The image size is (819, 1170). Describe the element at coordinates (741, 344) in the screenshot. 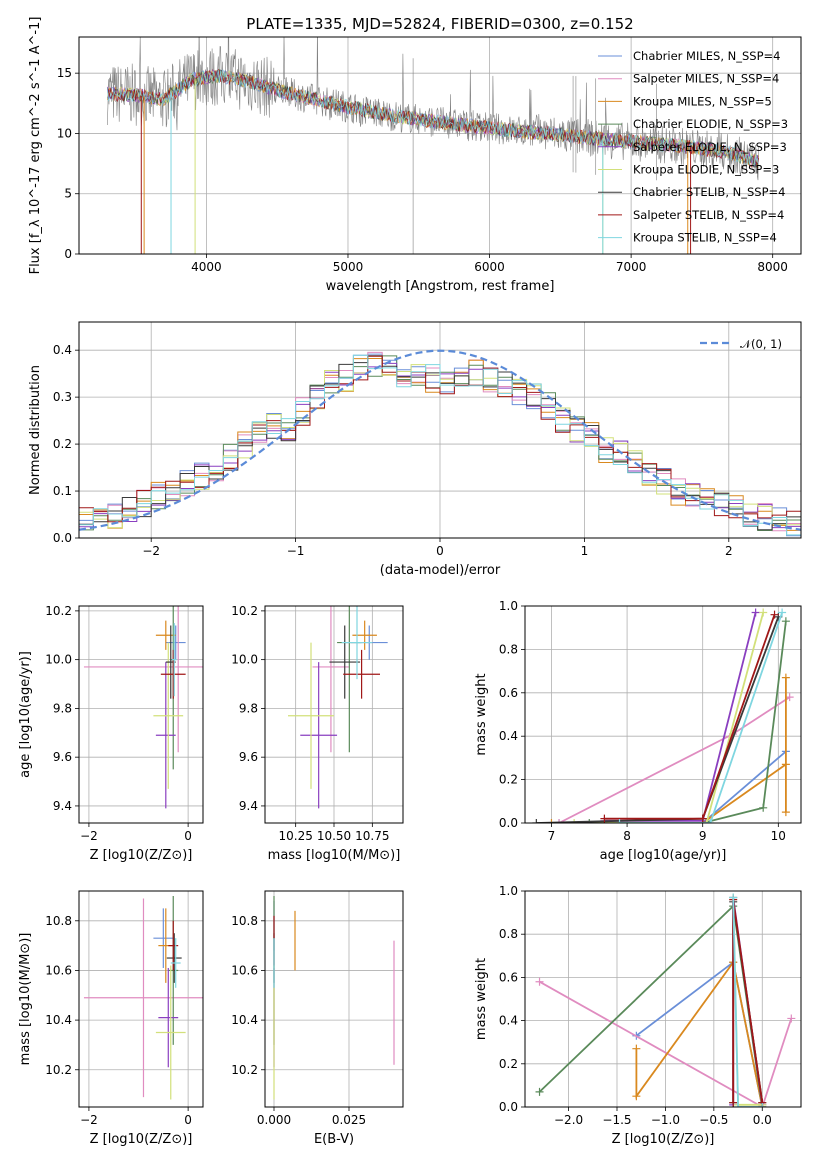

I see `legend: 𝒩(0, 1)` at that location.